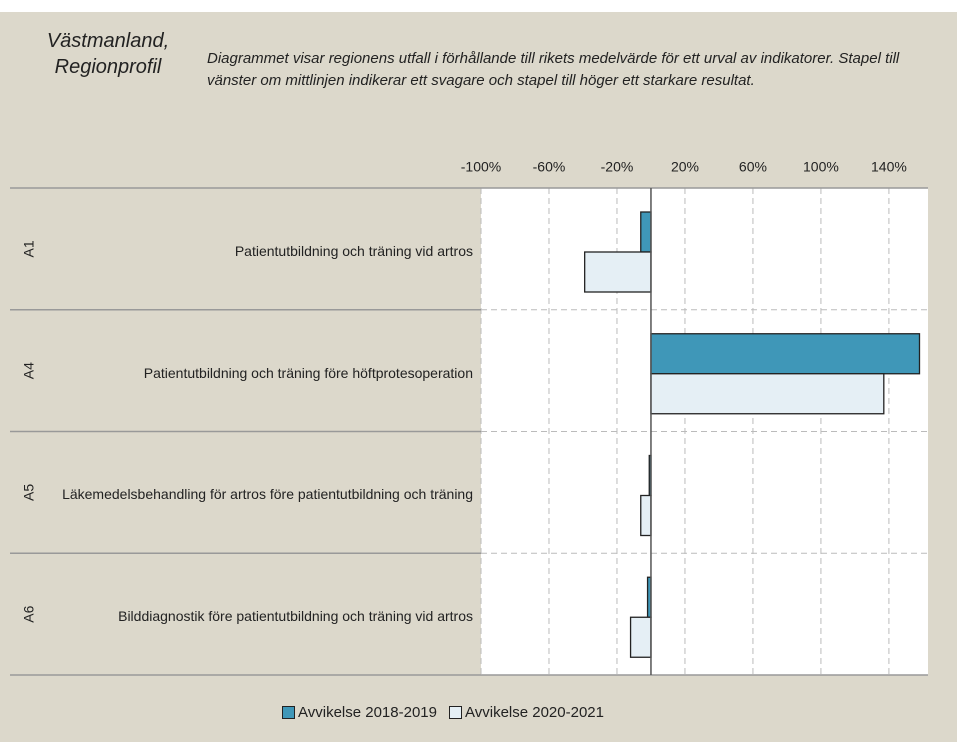 This screenshot has height=742, width=957. Describe the element at coordinates (753, 167) in the screenshot. I see `x-tick-label: 60%` at that location.